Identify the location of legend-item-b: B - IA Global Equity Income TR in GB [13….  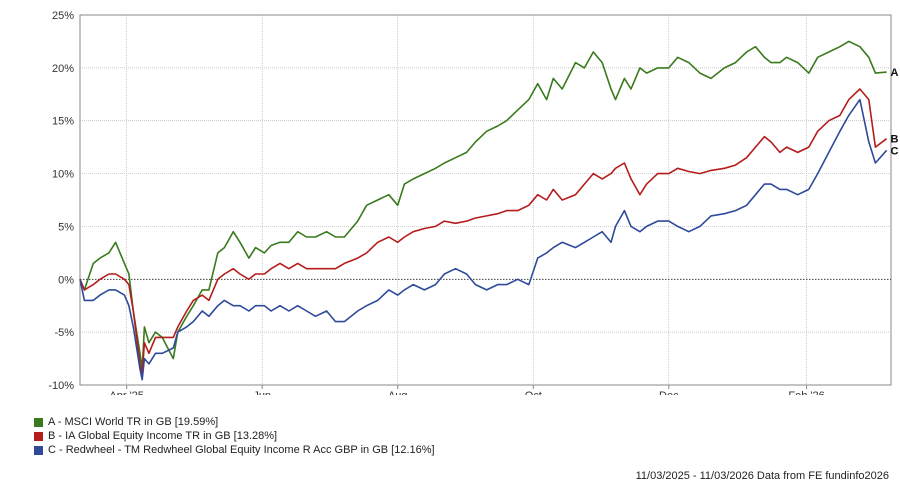
(234, 436).